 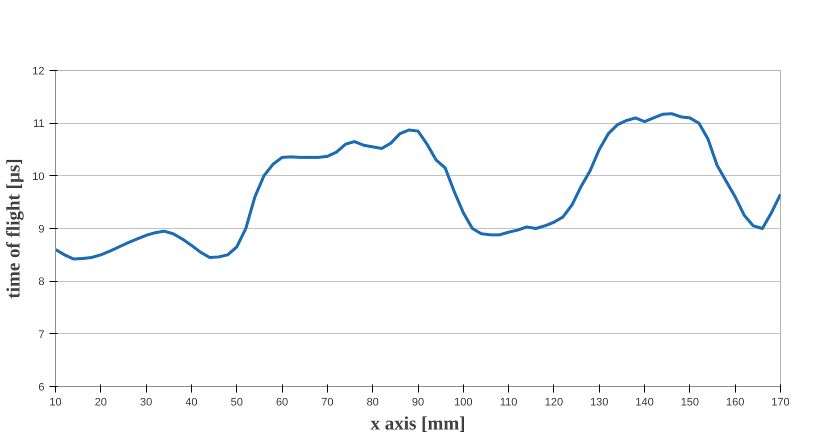 What do you see at coordinates (146, 402) in the screenshot?
I see `x-tick-label: 30` at bounding box center [146, 402].